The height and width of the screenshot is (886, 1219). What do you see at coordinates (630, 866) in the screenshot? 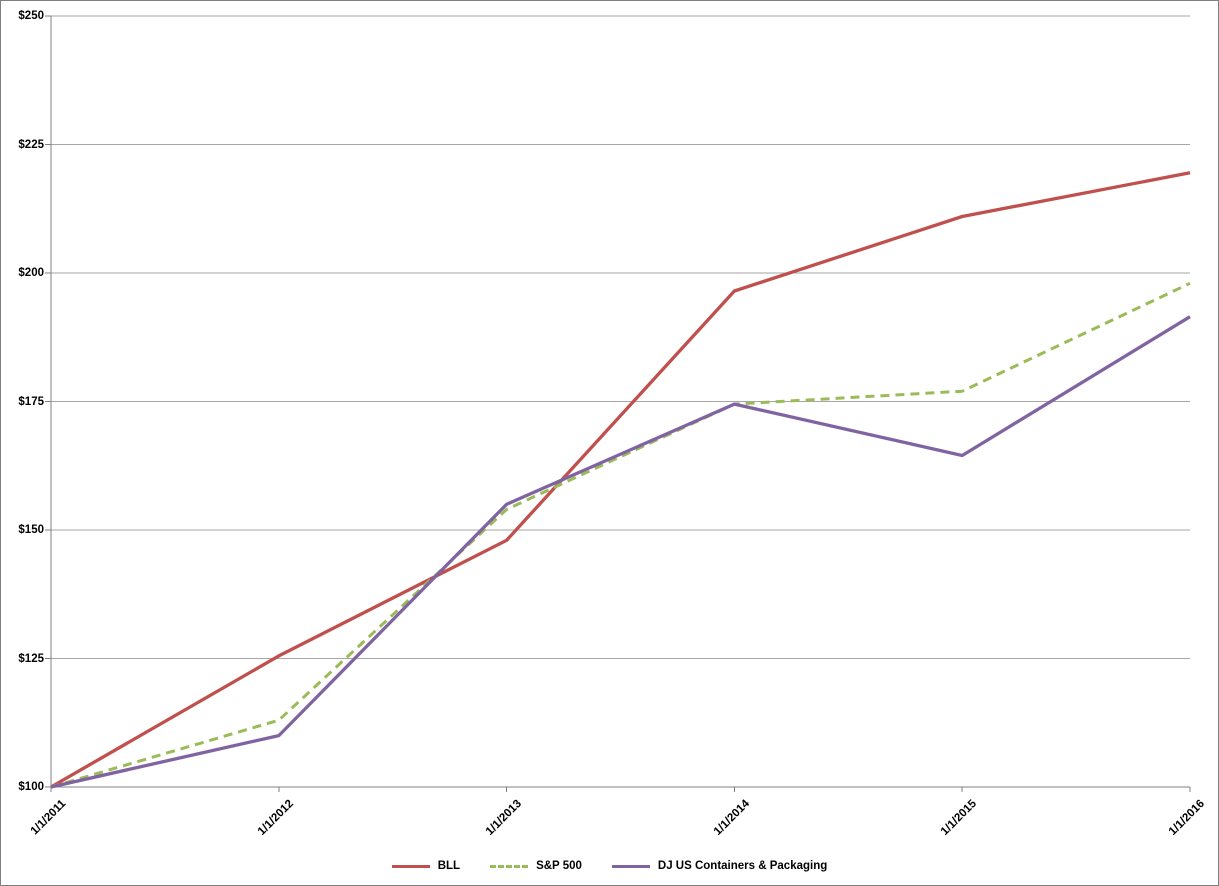
I see `legend-line-sample-dj-us-containers-packaging` at bounding box center [630, 866].